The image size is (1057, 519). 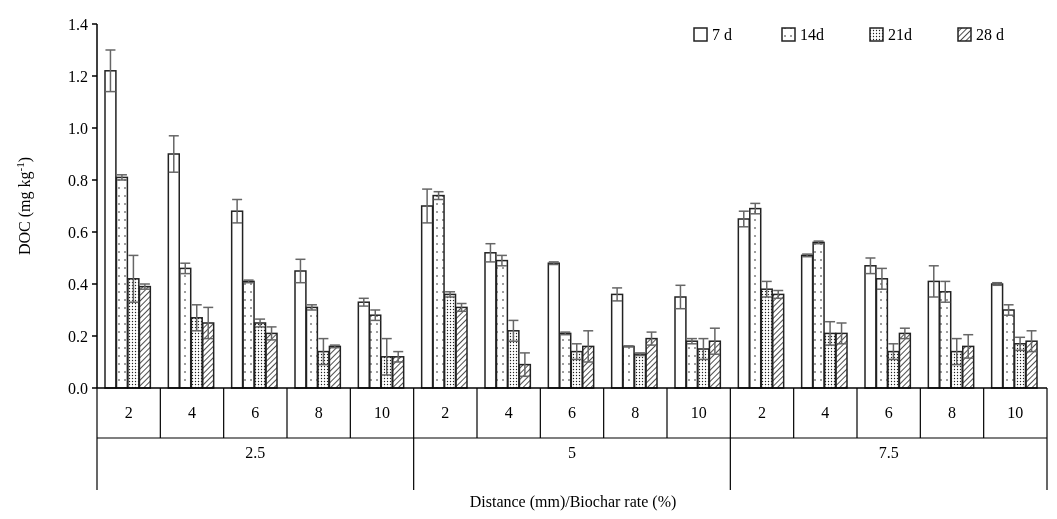 What do you see at coordinates (888, 452) in the screenshot?
I see `text: 7.5` at bounding box center [888, 452].